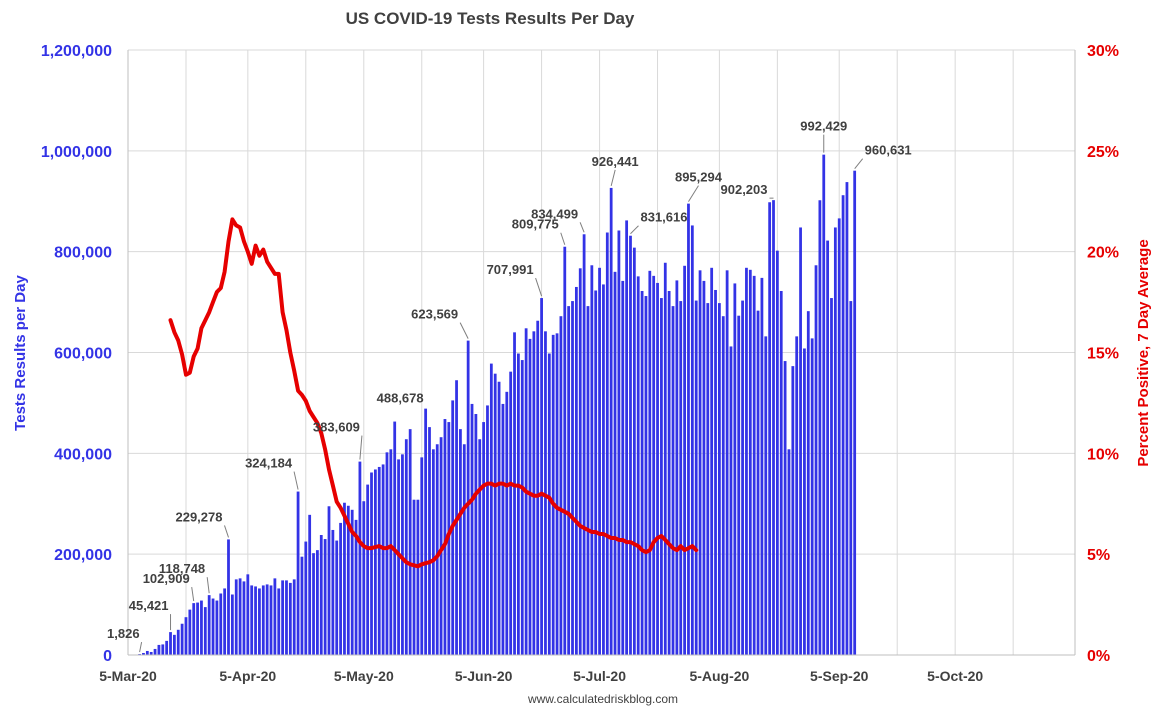 Image resolution: width=1163 pixels, height=721 pixels. What do you see at coordinates (823, 126) in the screenshot?
I see `data-label: 992,429` at bounding box center [823, 126].